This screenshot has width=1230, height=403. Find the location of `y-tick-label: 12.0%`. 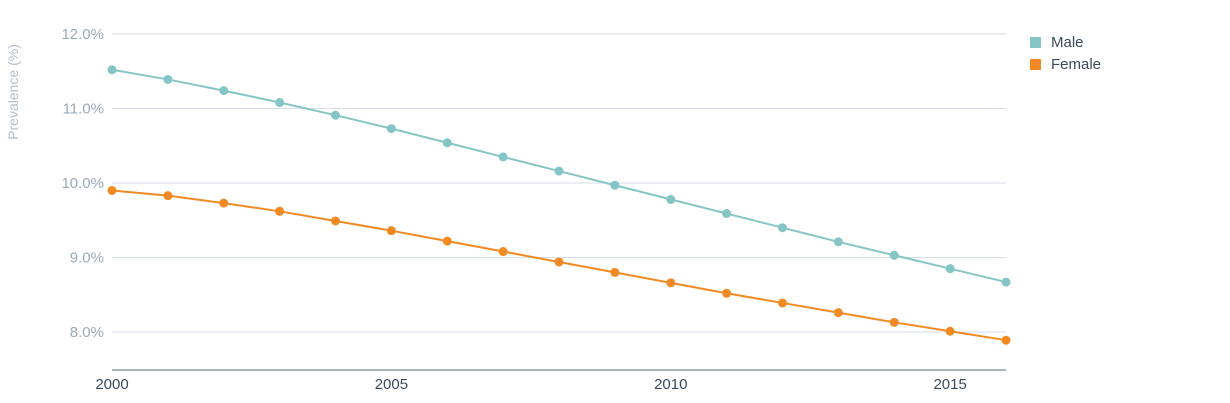

y-tick-label: 12.0% is located at coordinates (82, 34).